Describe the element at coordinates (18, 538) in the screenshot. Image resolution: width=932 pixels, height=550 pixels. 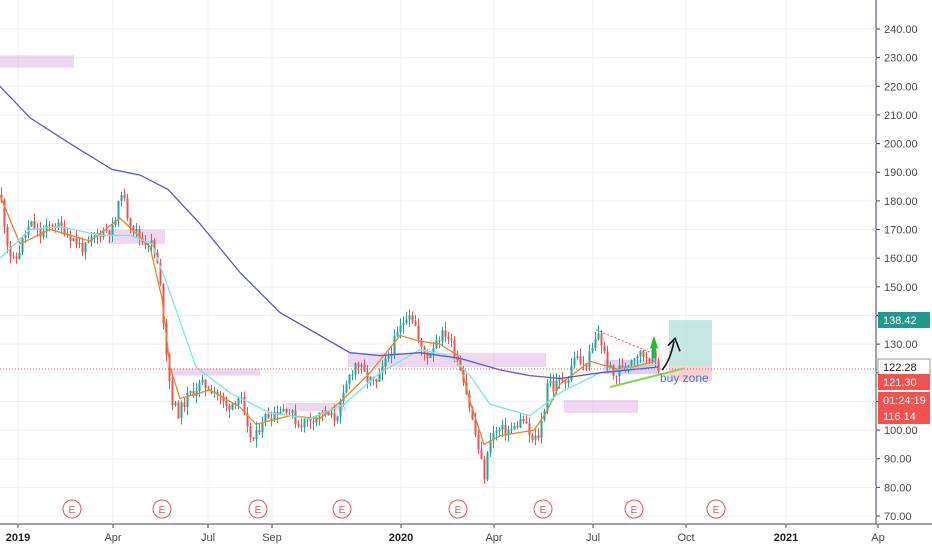
I see `x-tick-label: 2019` at that location.